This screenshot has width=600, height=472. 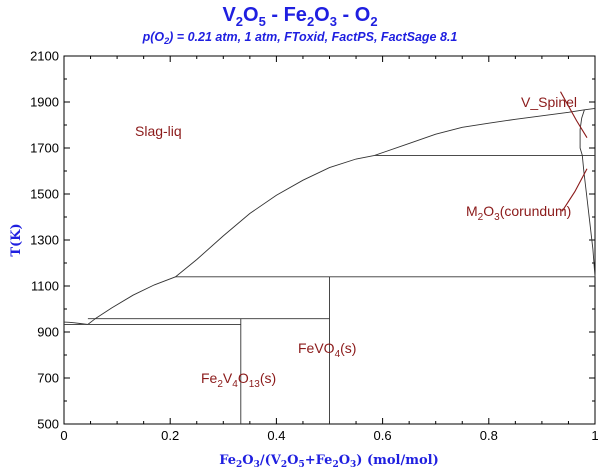 What do you see at coordinates (549, 102) in the screenshot?
I see `region-label-v-spinel: V_Spinel` at bounding box center [549, 102].